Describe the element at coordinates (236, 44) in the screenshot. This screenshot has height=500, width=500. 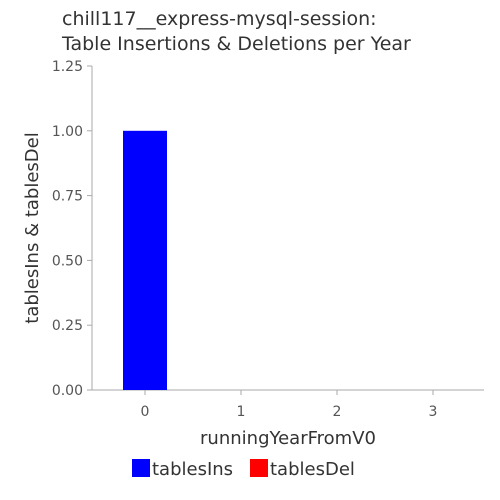
I see `chart-title-line-2: Table Insertions & Deletions per Year` at that location.